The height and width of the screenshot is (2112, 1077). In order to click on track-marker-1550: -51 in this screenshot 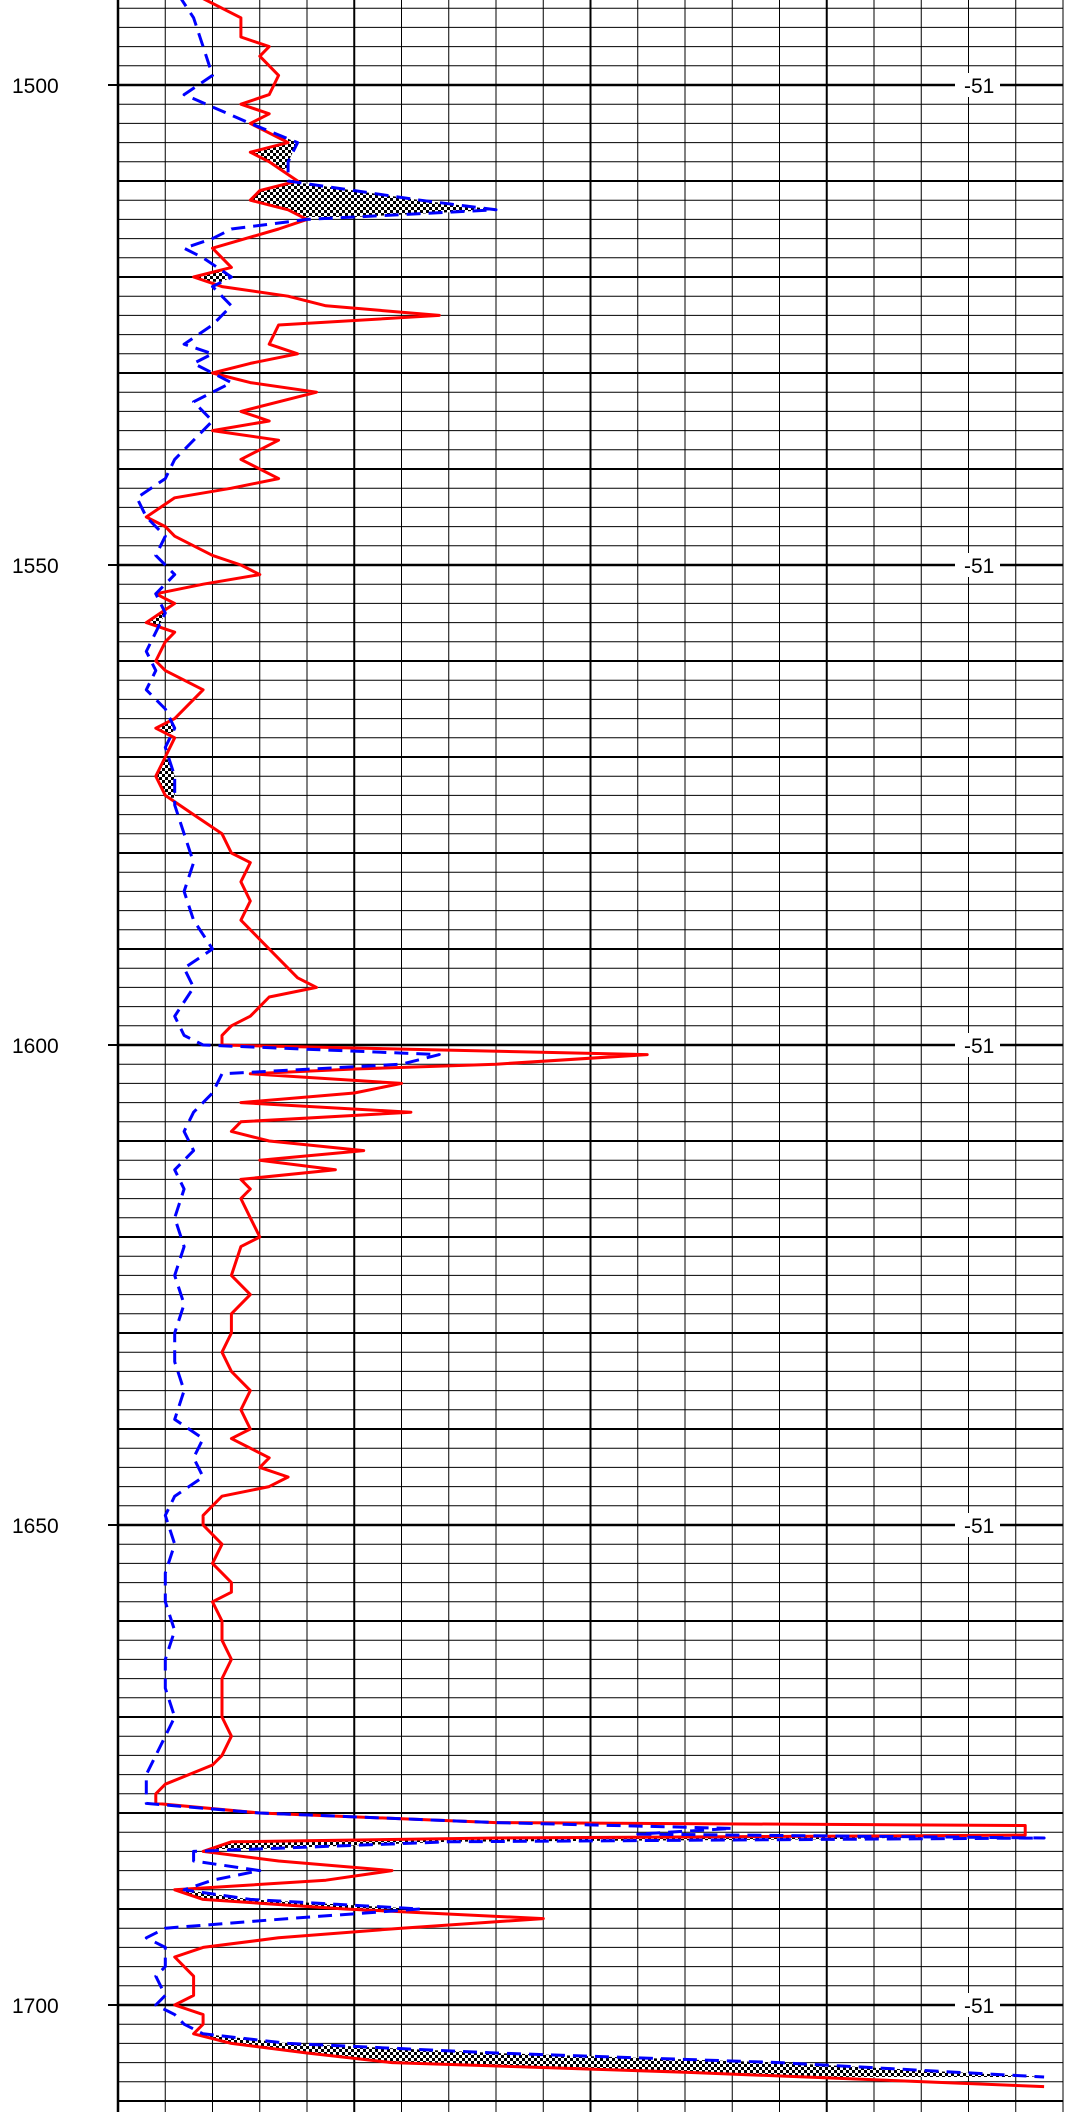, I will do `click(979, 566)`.